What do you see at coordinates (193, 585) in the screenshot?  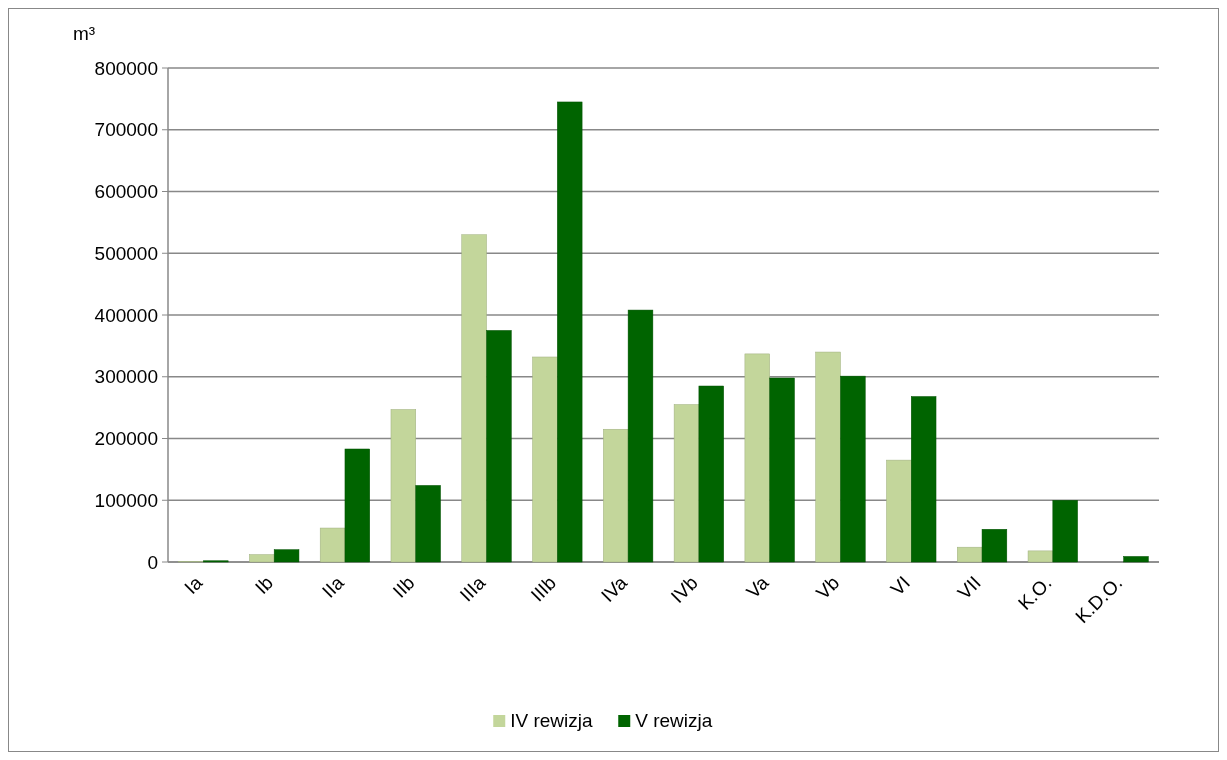 I see `x-tick-label: Ia` at bounding box center [193, 585].